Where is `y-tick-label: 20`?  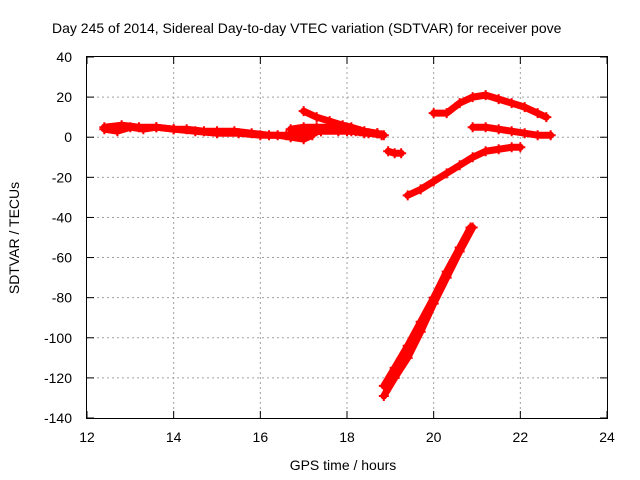 y-tick-label: 20 is located at coordinates (64, 97).